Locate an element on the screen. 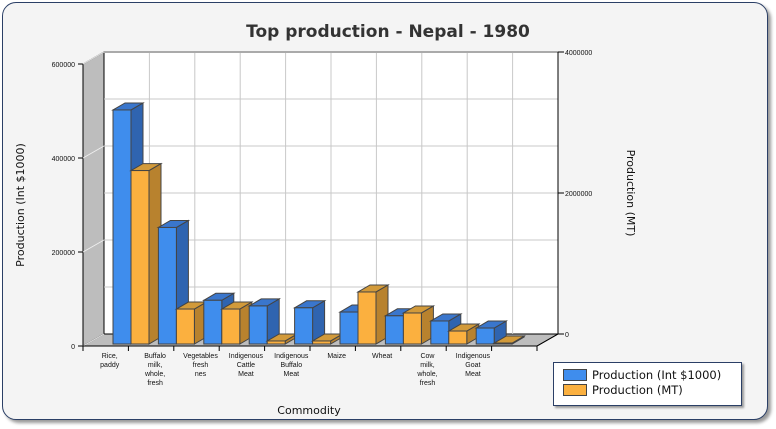 Image resolution: width=776 pixels, height=429 pixels. x-tick-label: Goat is located at coordinates (472, 365).